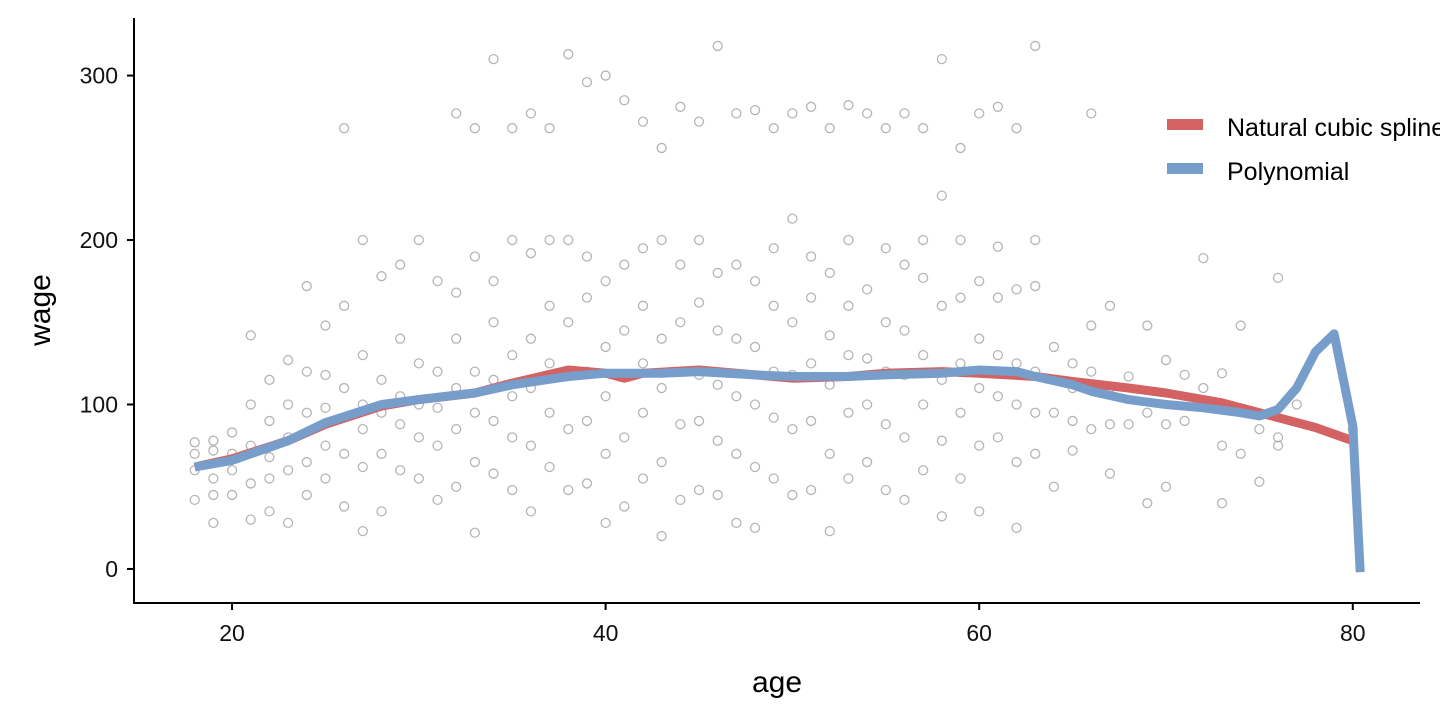 The image size is (1440, 720). What do you see at coordinates (111, 569) in the screenshot?
I see `y-tick-label: 0` at bounding box center [111, 569].